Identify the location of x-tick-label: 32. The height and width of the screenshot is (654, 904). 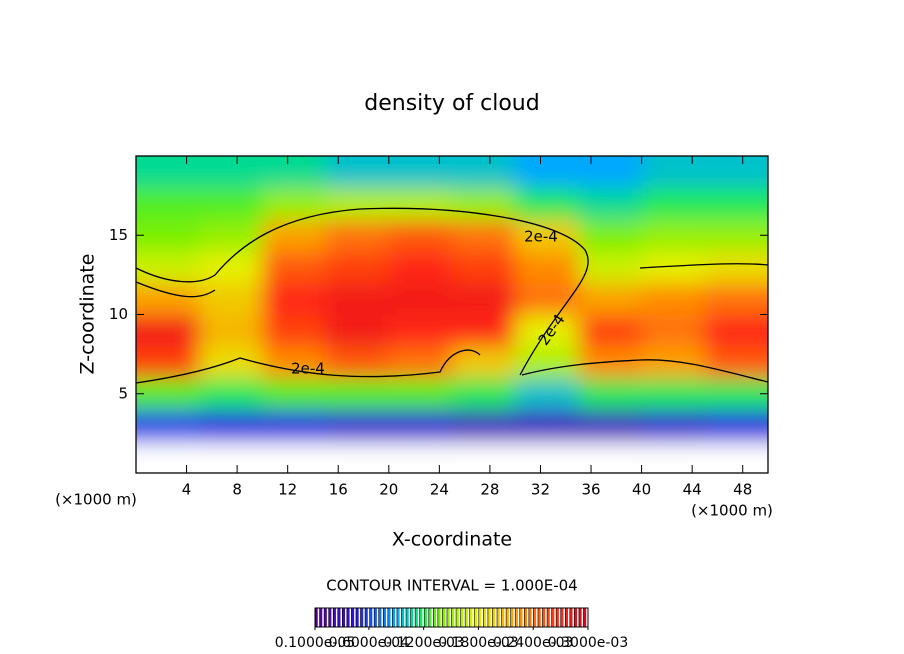
(540, 490).